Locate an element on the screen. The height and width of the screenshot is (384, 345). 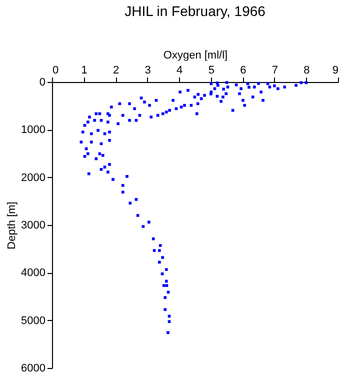
y-tick-label: 2000 is located at coordinates (33, 178).